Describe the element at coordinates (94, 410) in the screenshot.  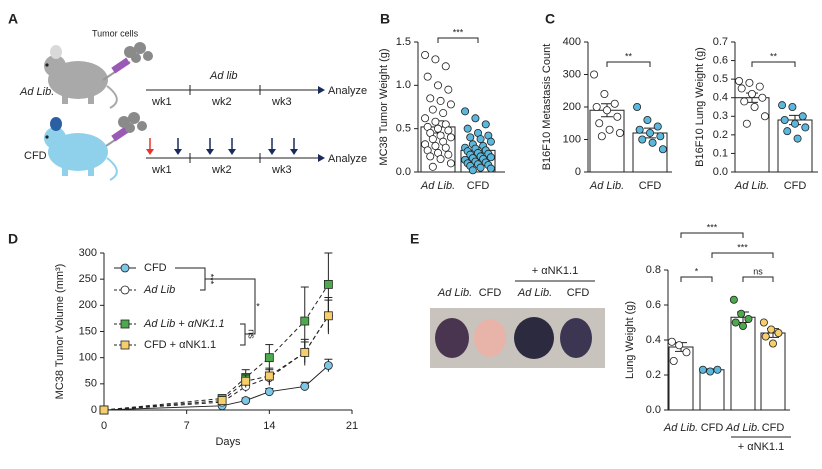
I see `y-tick-label: 0` at that location.